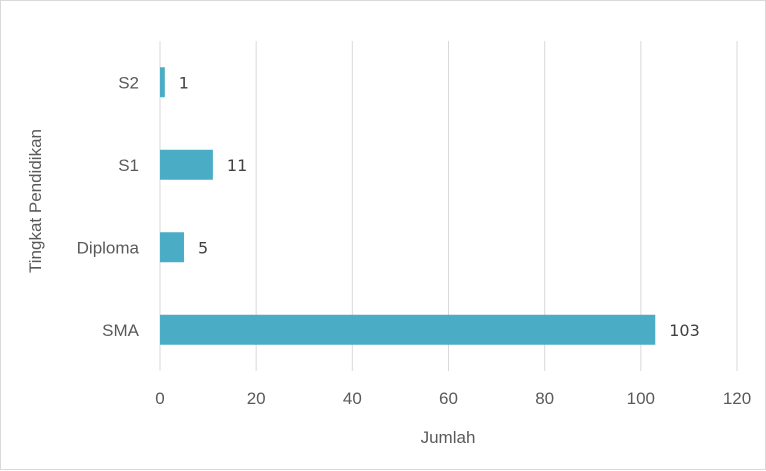  What do you see at coordinates (35, 201) in the screenshot?
I see `y-axis-title: Tingkat Pendidikan` at bounding box center [35, 201].